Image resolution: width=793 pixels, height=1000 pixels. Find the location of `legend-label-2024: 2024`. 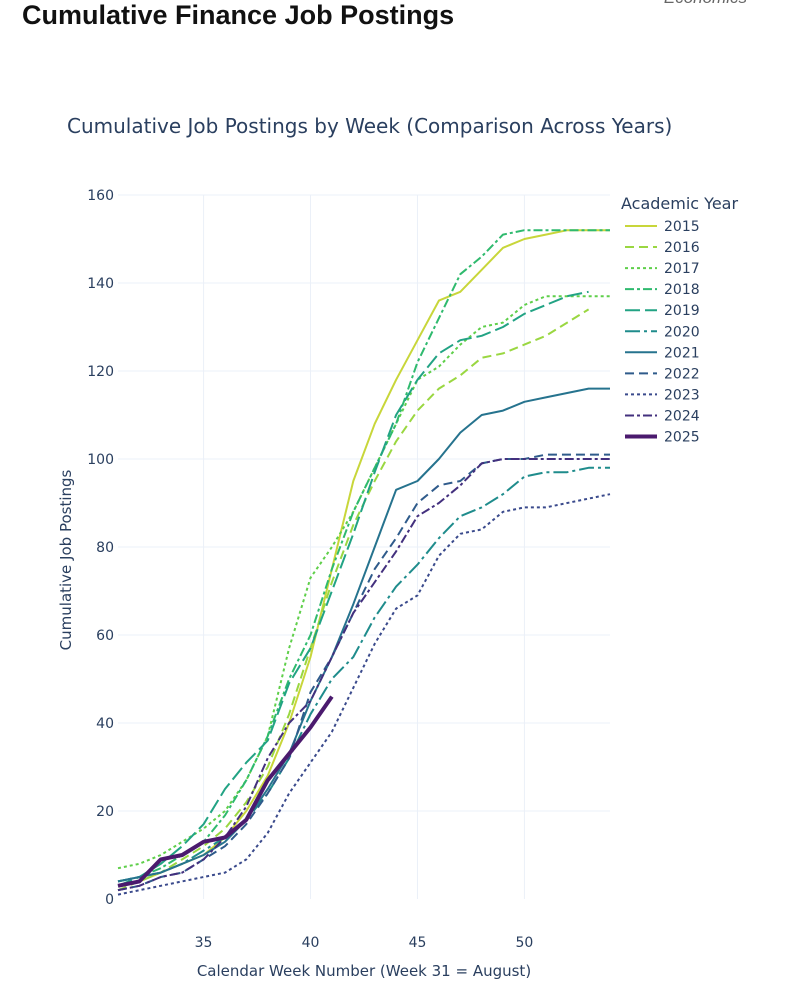

legend-label-2024: 2024 is located at coordinates (682, 416).